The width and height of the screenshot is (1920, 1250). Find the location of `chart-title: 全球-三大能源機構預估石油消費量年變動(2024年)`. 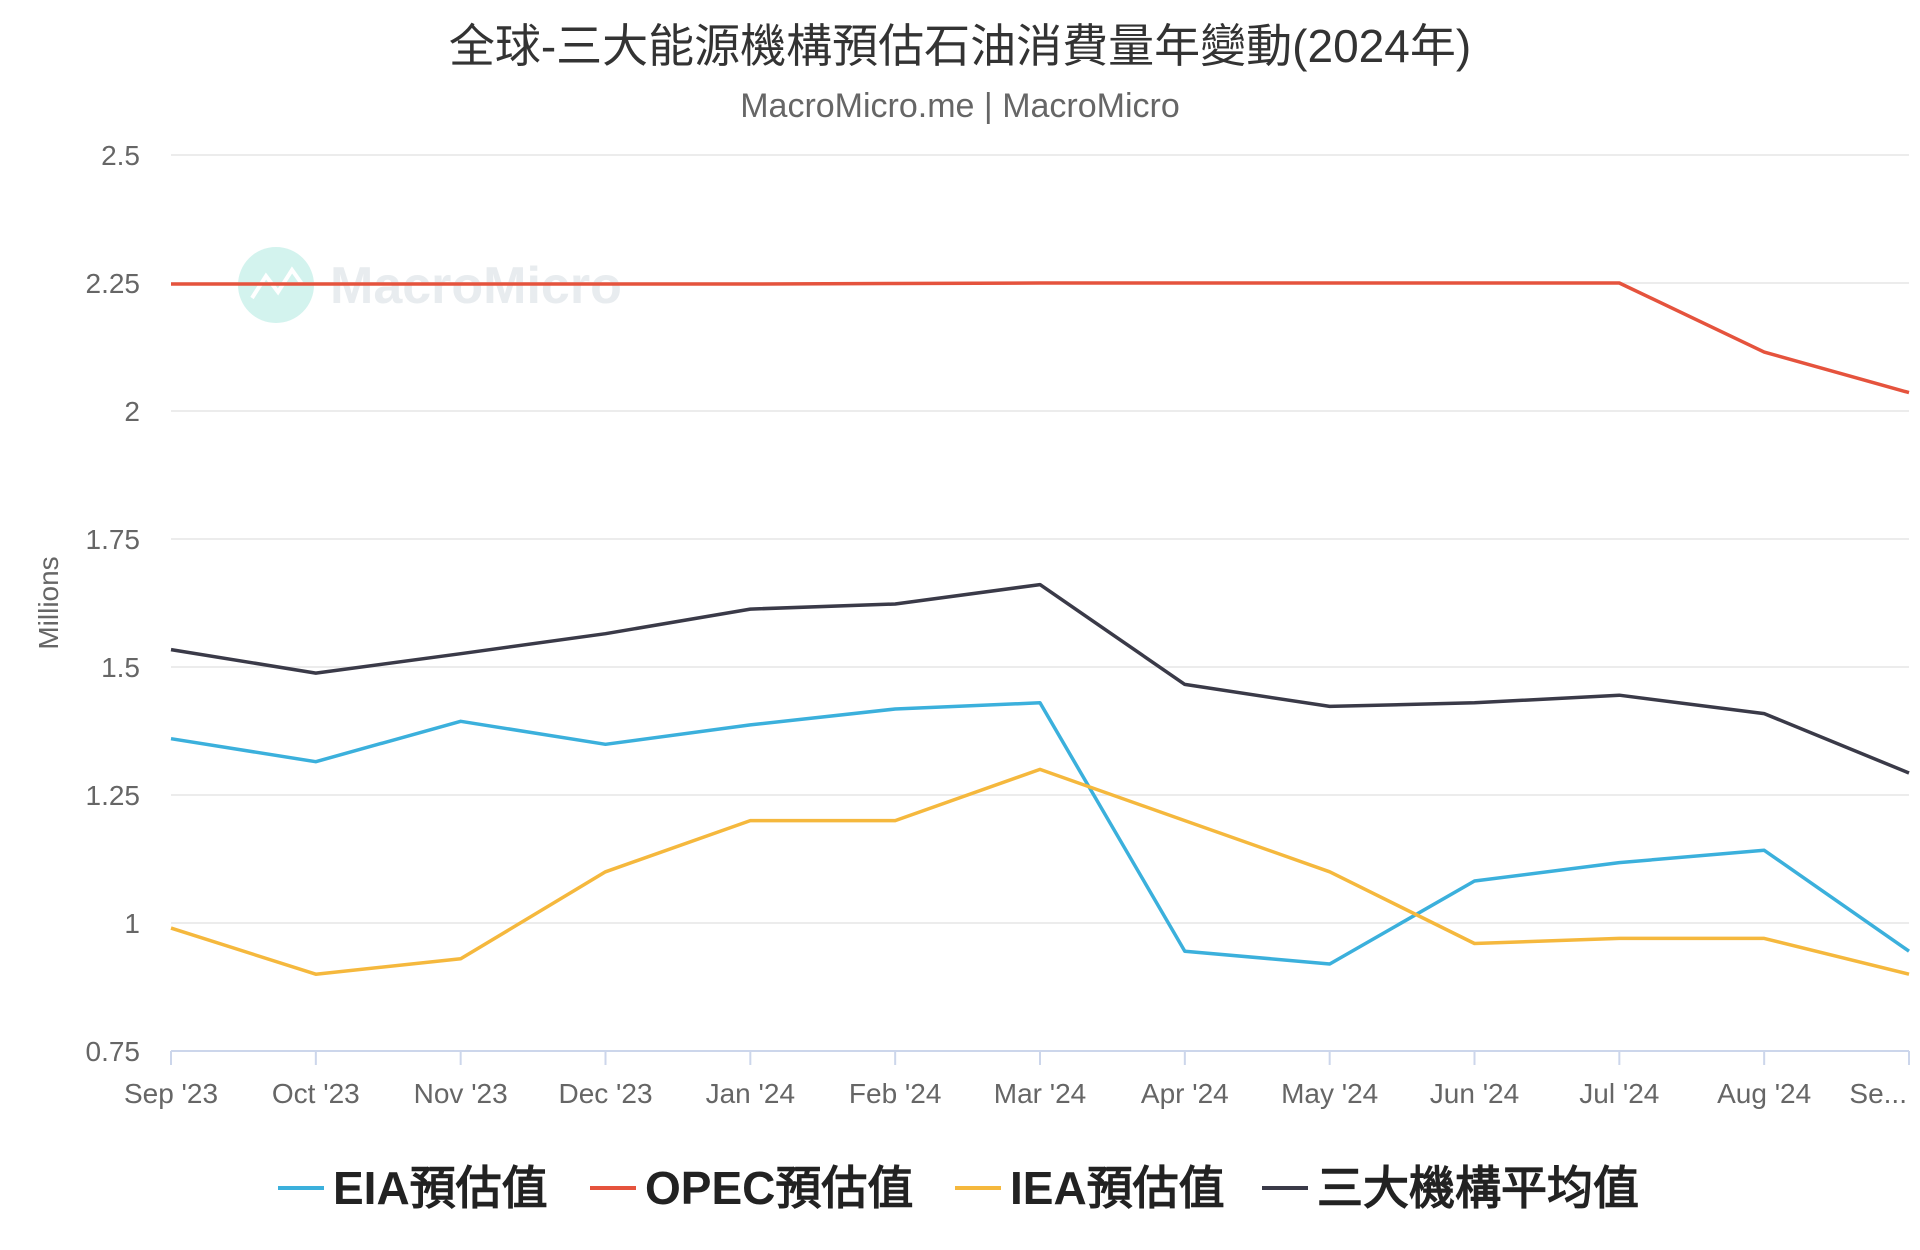

chart-title: 全球-三大能源機構預估石油消費量年變動(2024年) is located at coordinates (960, 46).